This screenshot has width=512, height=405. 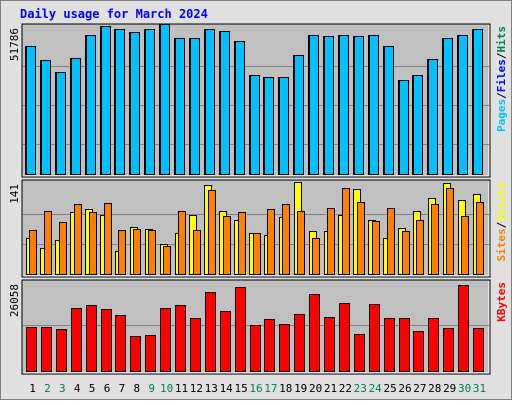 I want to click on x-tick-day-23: 23, so click(x=360, y=388).